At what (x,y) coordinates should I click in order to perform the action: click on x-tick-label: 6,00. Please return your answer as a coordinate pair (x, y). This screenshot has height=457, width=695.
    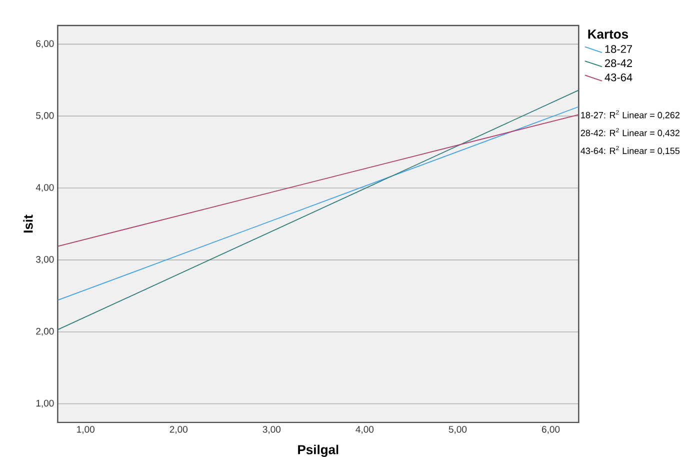
    Looking at the image, I should click on (551, 430).